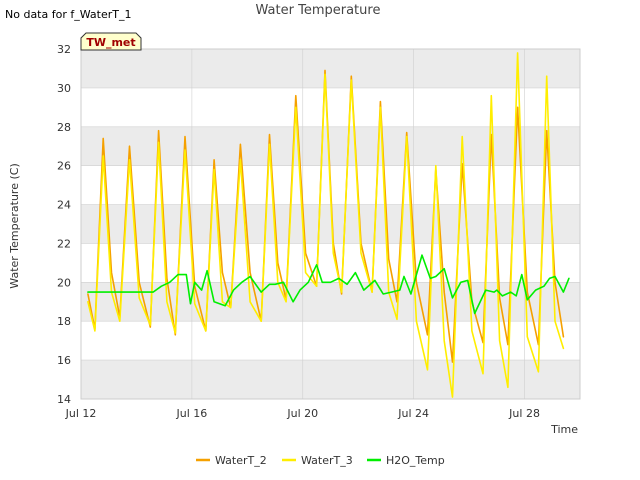 This screenshot has height=480, width=640. Describe the element at coordinates (64, 166) in the screenshot. I see `y-tick-label: 26` at that location.